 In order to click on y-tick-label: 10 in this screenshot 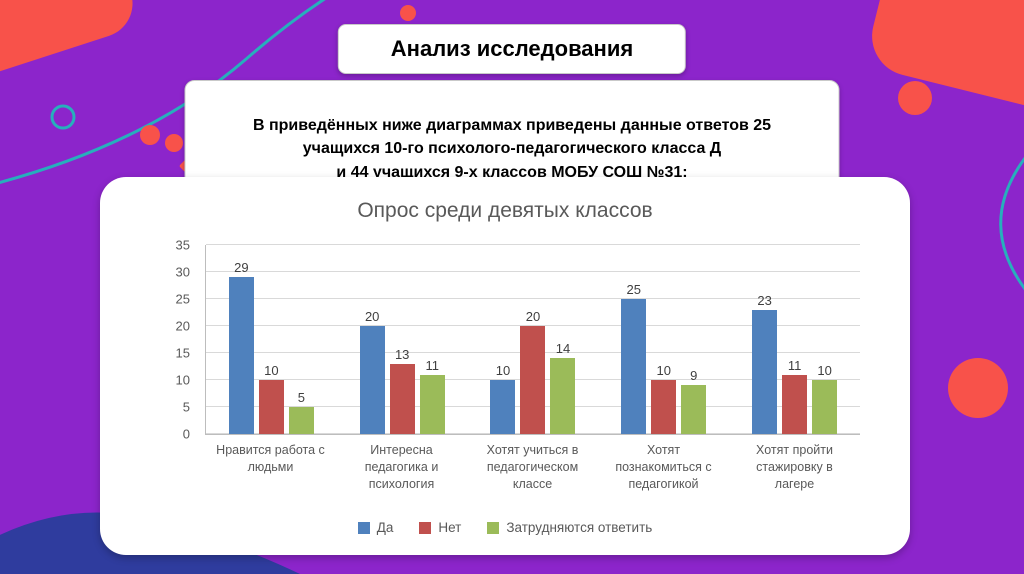, I will do `click(182, 380)`.